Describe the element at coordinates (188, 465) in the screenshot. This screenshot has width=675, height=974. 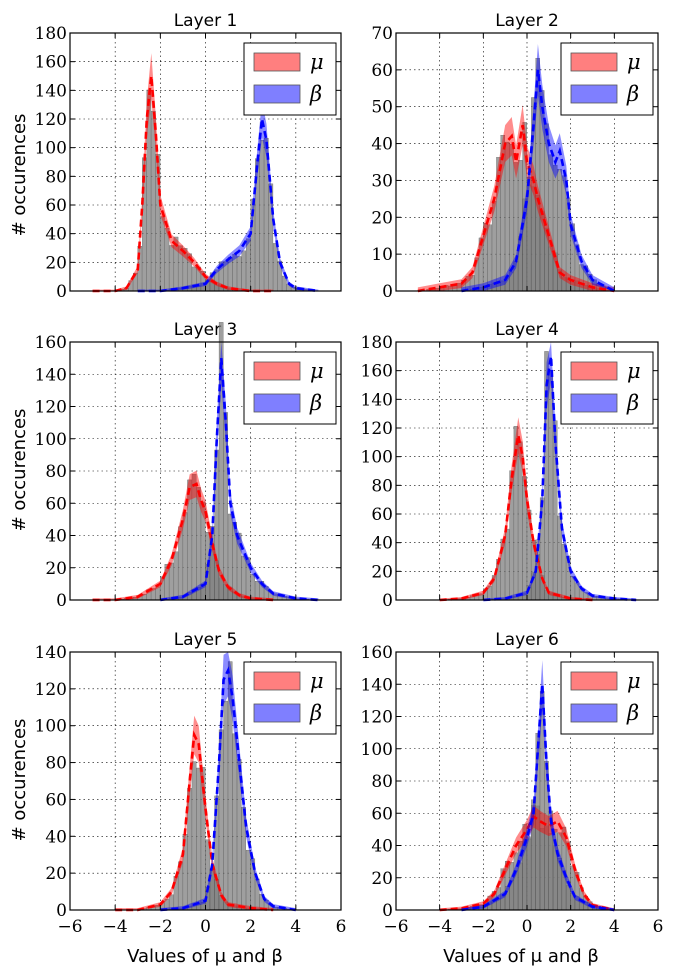
I see `panel-3: Layer 3 0 20 40 60 80 100 120 140 160 μβ` at that location.